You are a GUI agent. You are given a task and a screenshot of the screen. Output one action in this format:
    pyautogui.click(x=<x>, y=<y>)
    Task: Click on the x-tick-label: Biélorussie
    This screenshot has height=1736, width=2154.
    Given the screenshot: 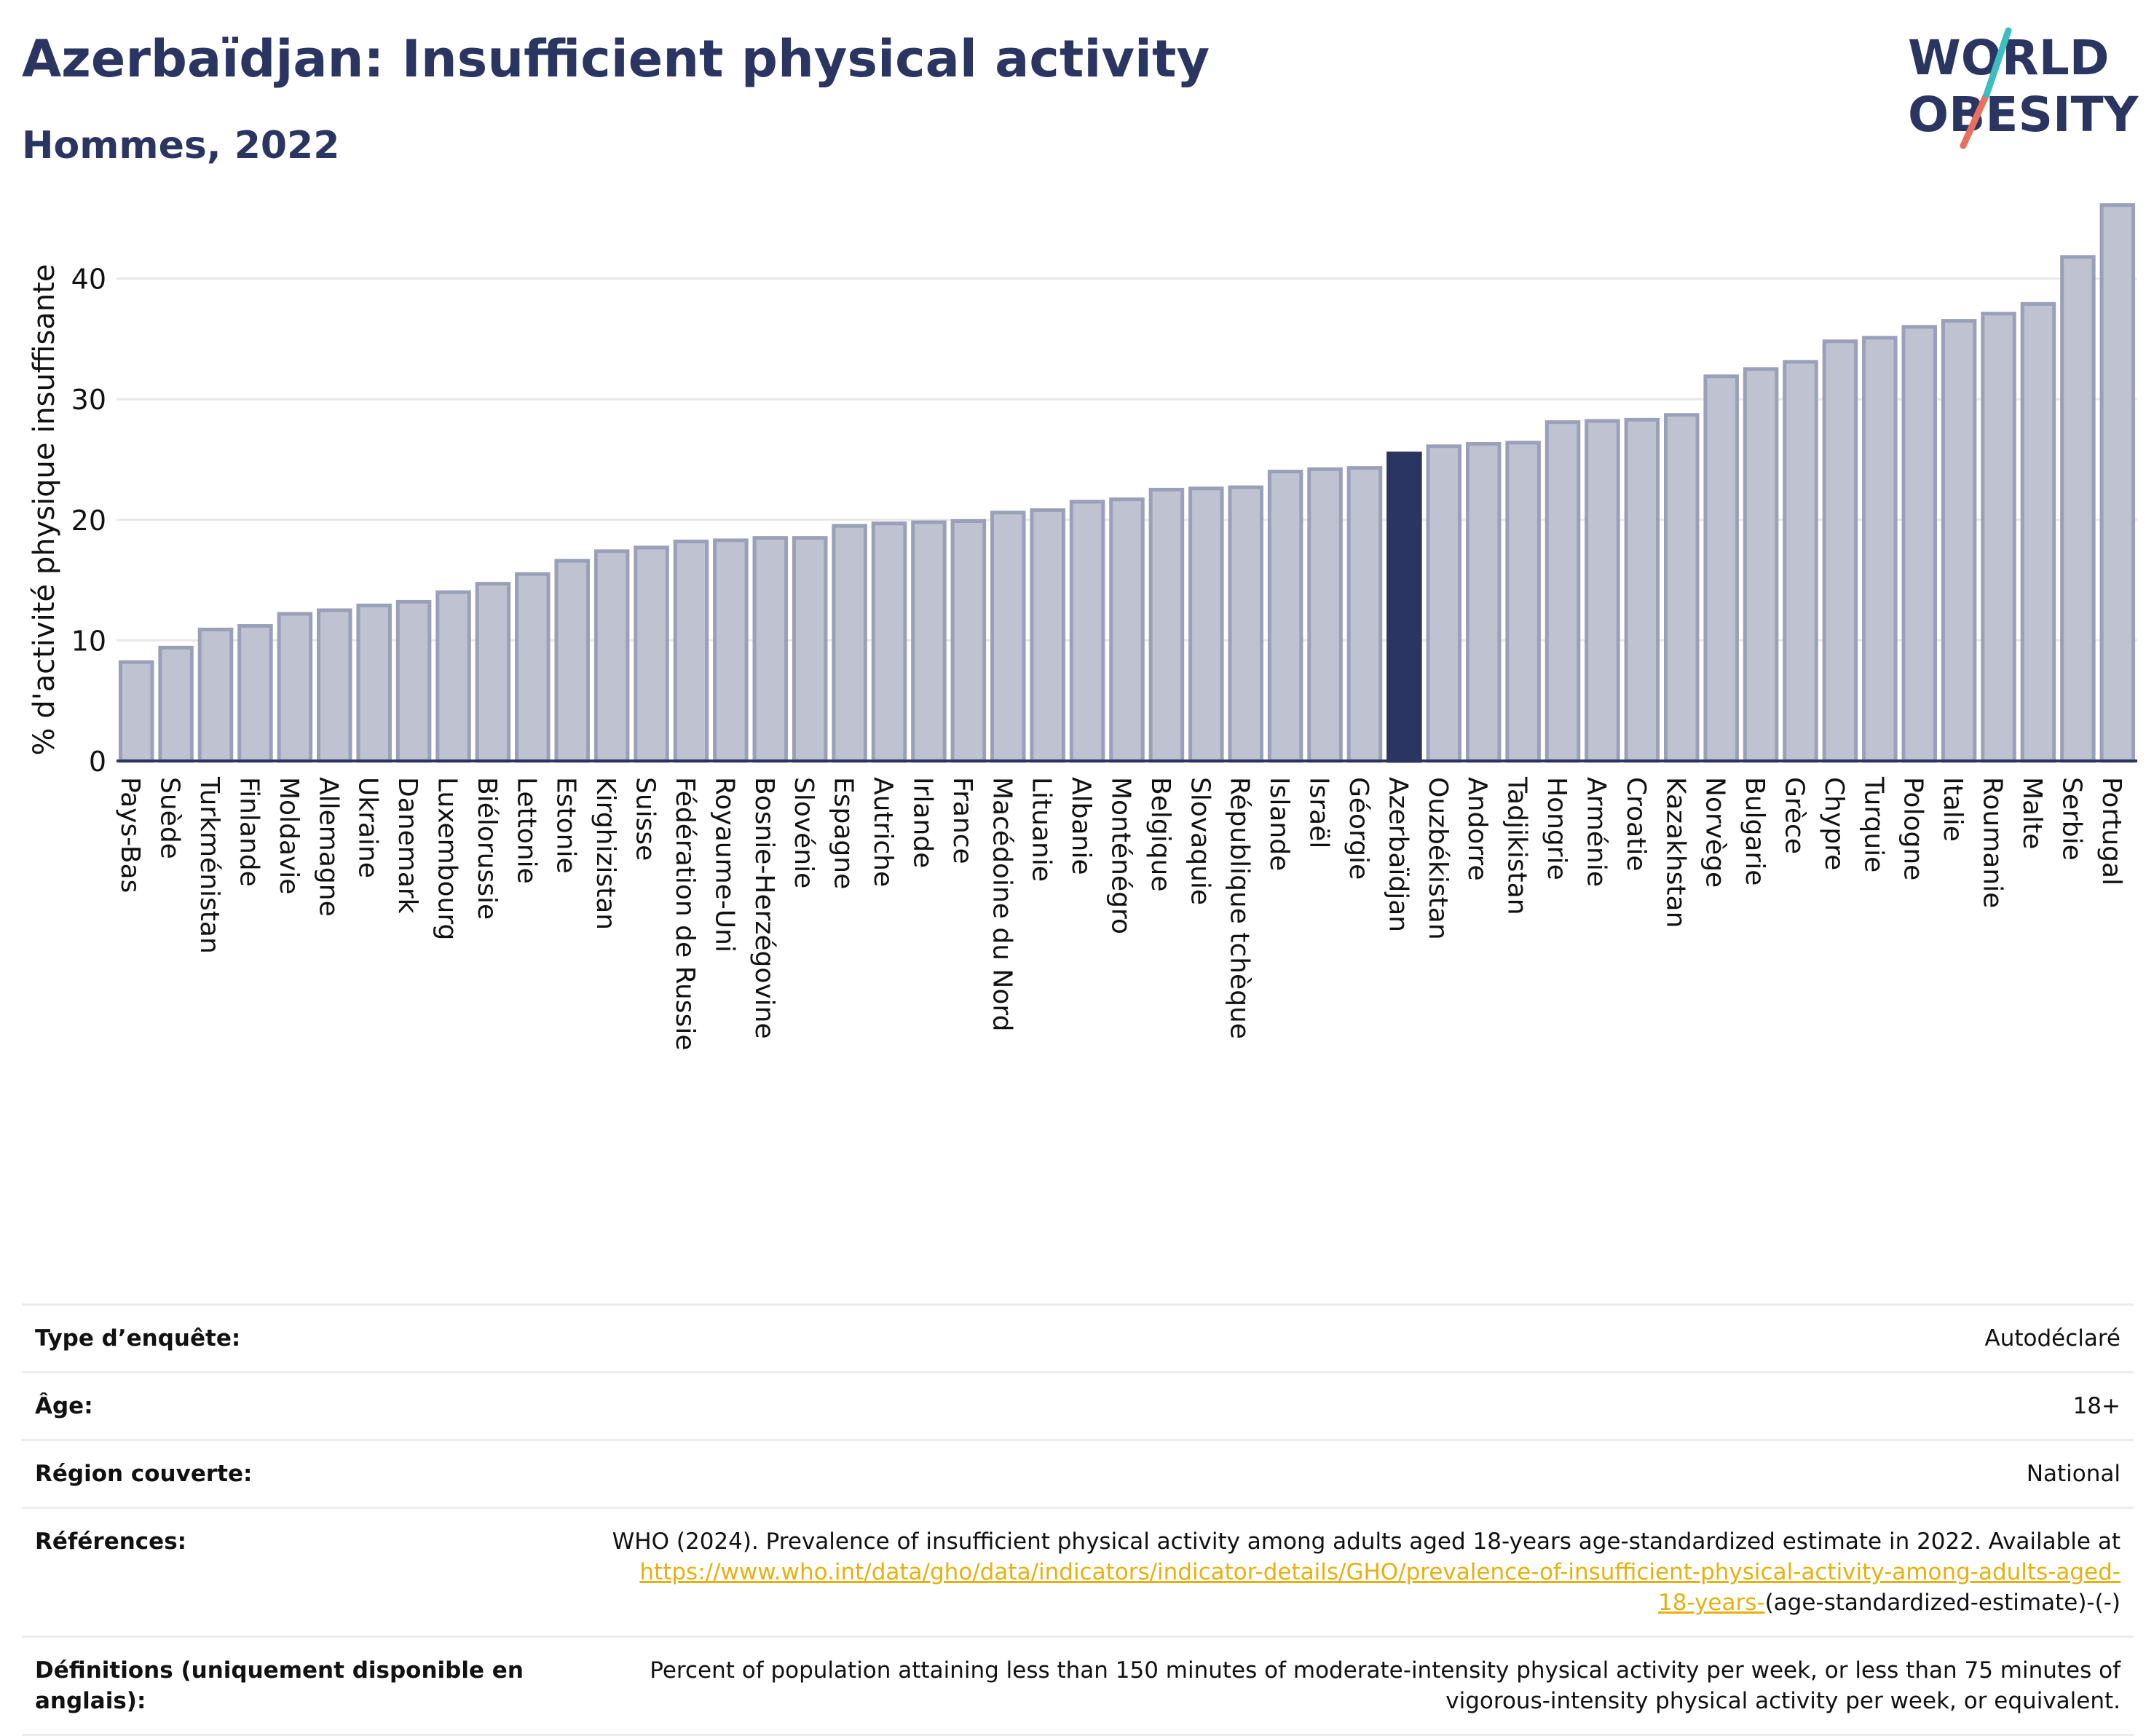 What is the action you would take?
    pyautogui.click(x=487, y=848)
    